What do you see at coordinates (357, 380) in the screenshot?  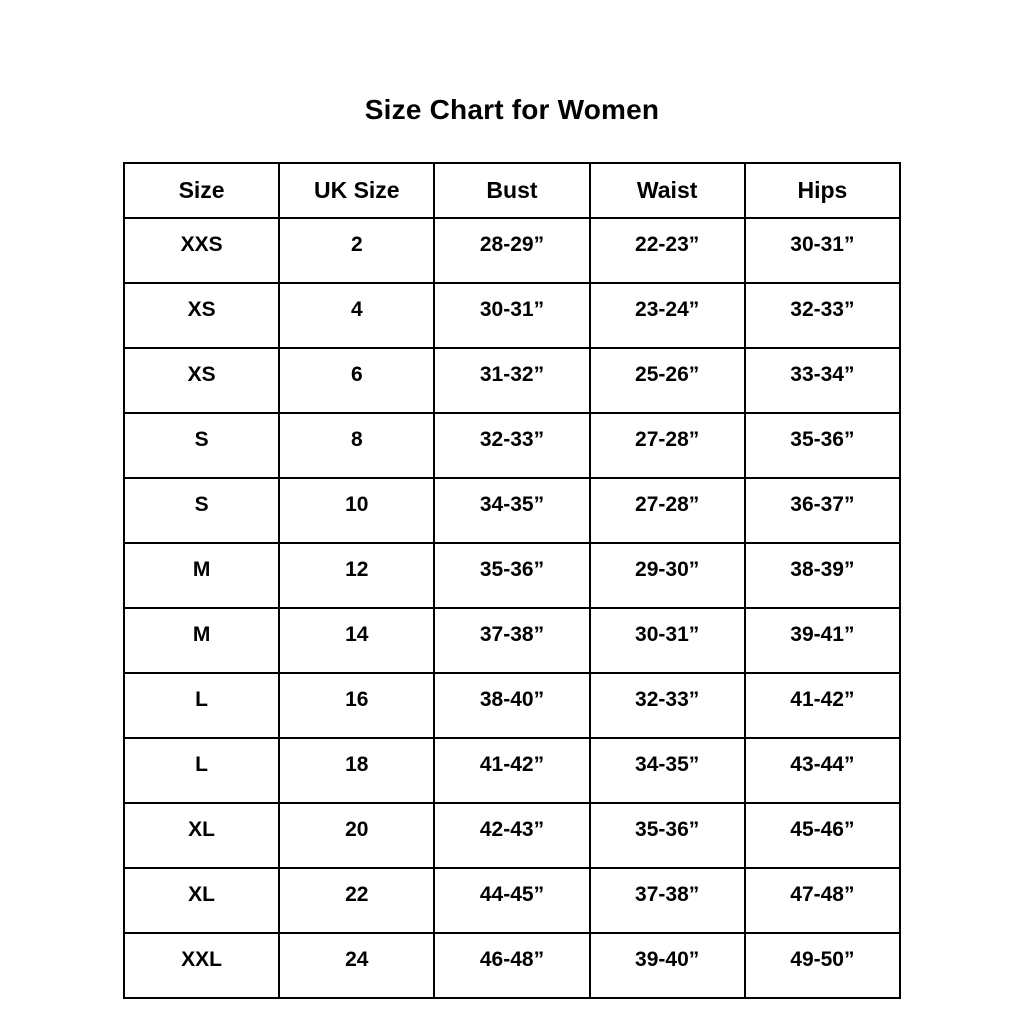 I see `table-cell: 6` at bounding box center [357, 380].